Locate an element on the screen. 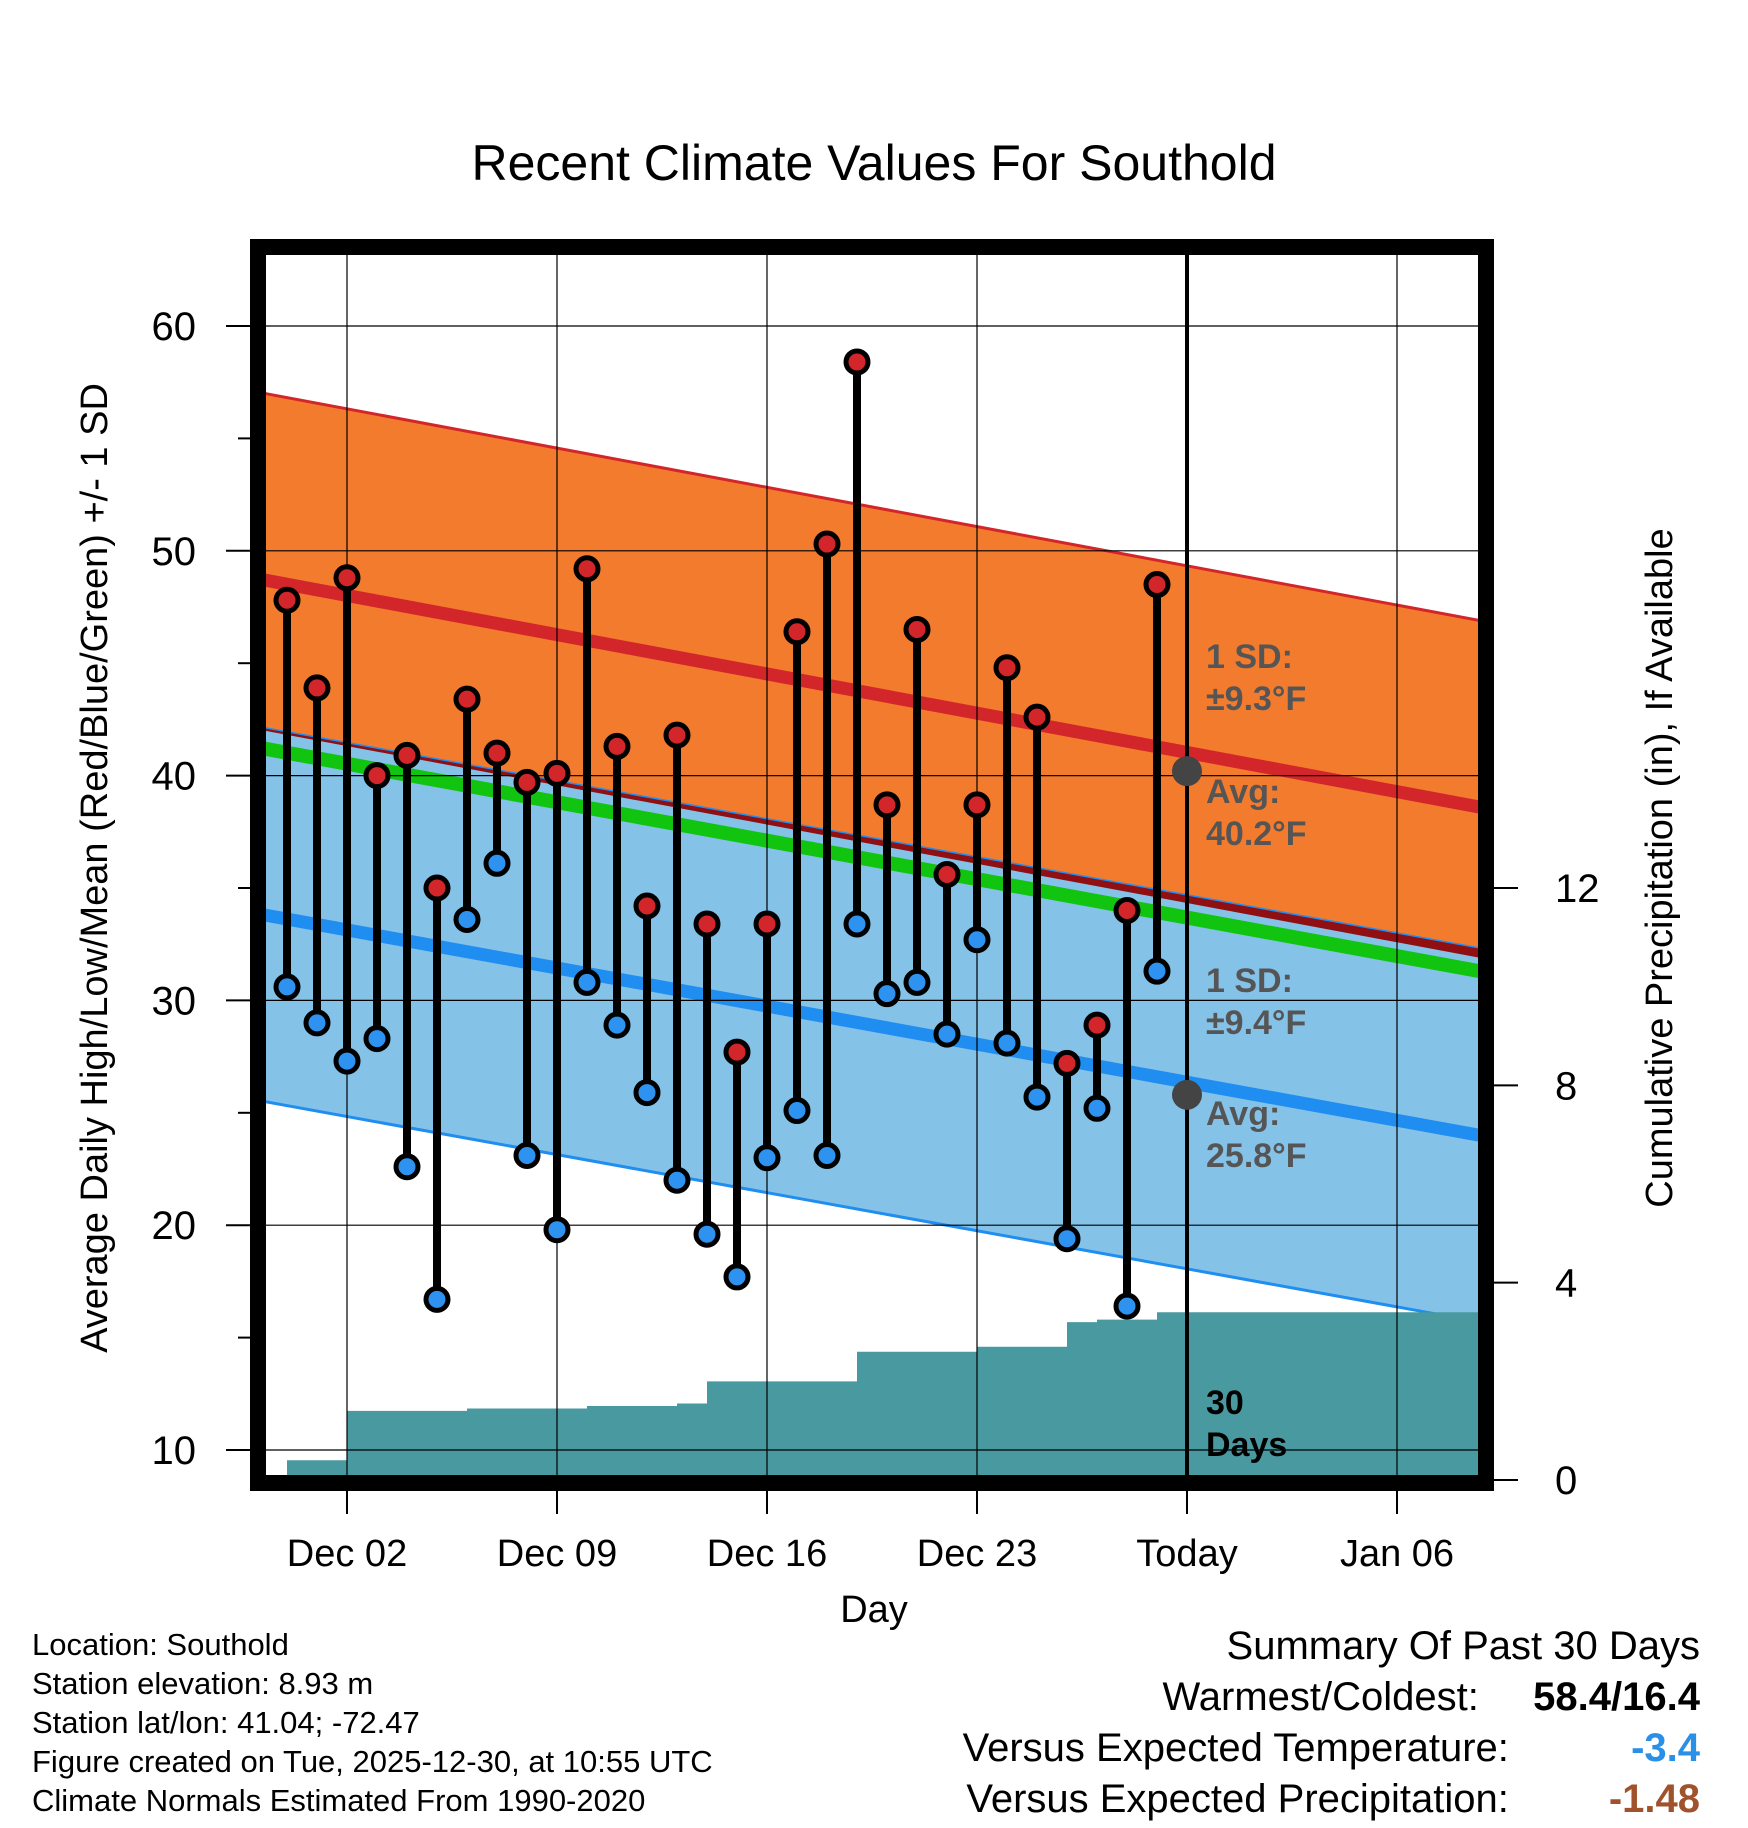 Image resolution: width=1748 pixels, height=1828 pixels. x-tick-label: Dec 16 is located at coordinates (767, 1554).